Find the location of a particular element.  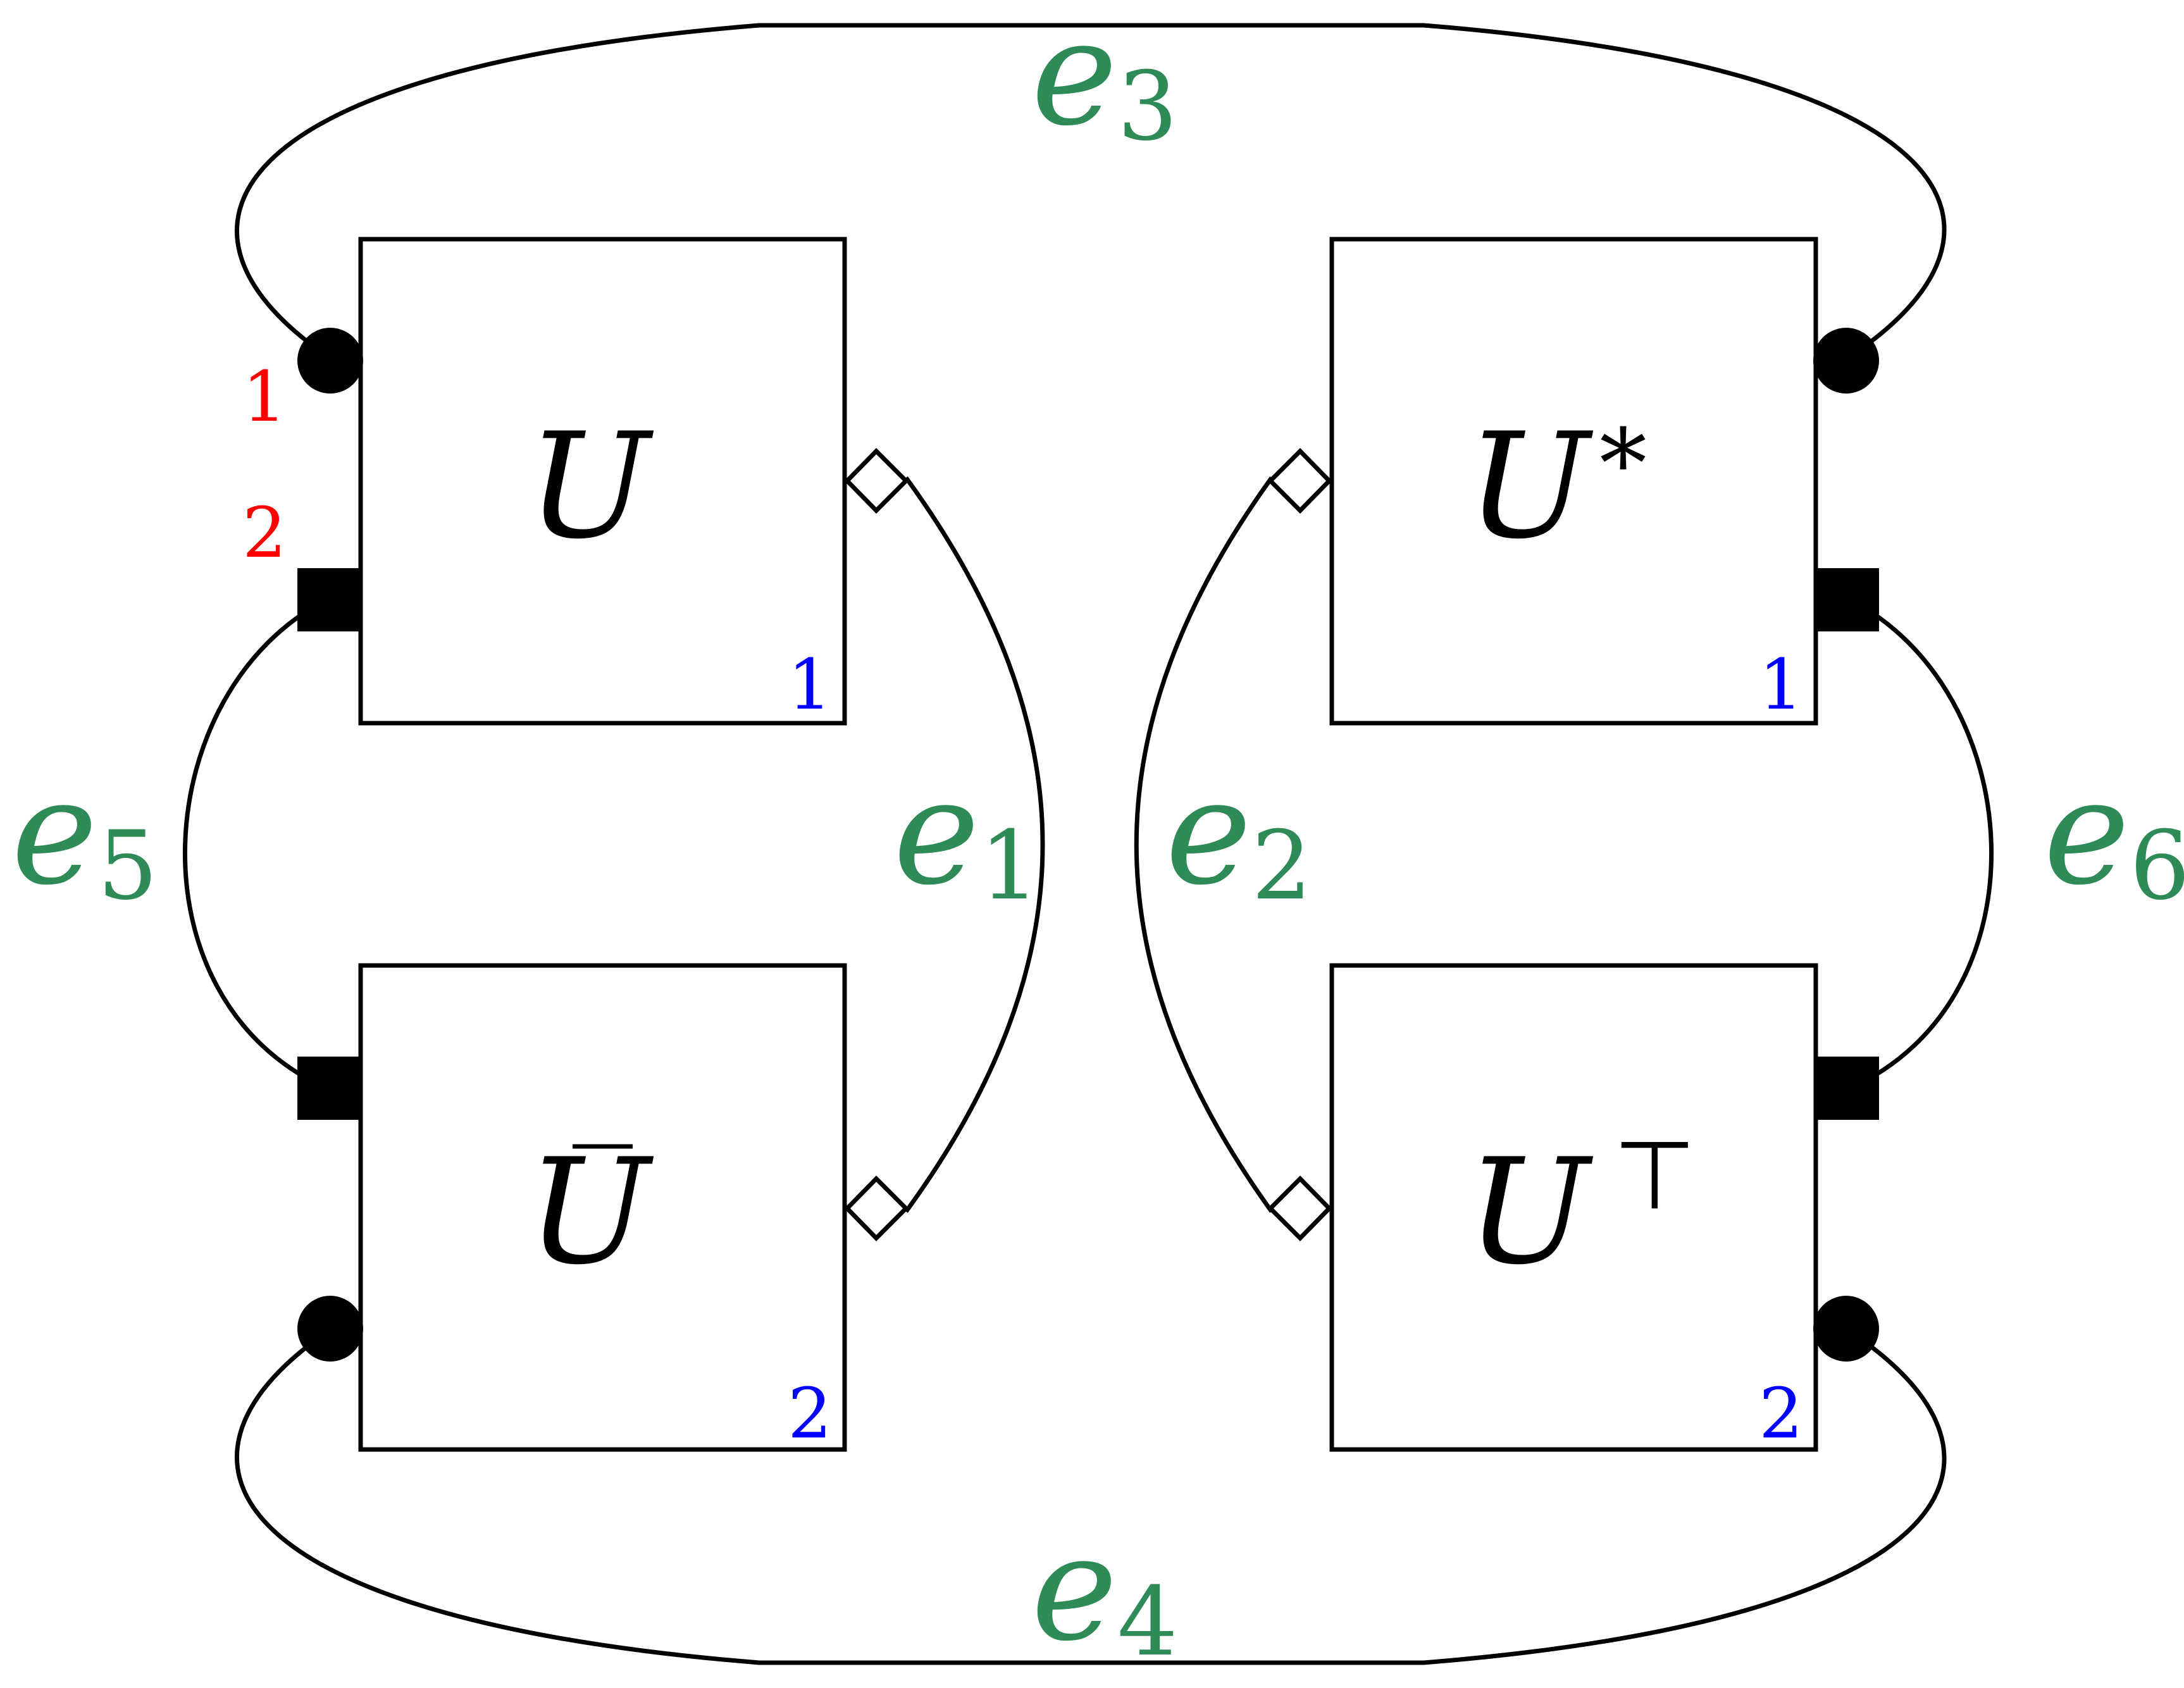

square-port-top-left is located at coordinates (329, 599).